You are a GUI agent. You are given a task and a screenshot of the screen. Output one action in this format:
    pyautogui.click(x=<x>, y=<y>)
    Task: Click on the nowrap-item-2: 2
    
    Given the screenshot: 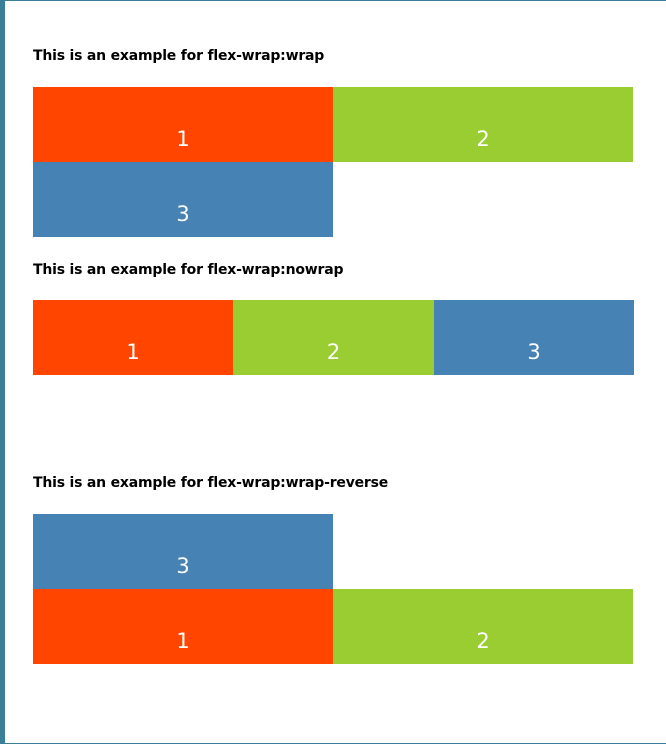 What is the action you would take?
    pyautogui.click(x=333, y=337)
    